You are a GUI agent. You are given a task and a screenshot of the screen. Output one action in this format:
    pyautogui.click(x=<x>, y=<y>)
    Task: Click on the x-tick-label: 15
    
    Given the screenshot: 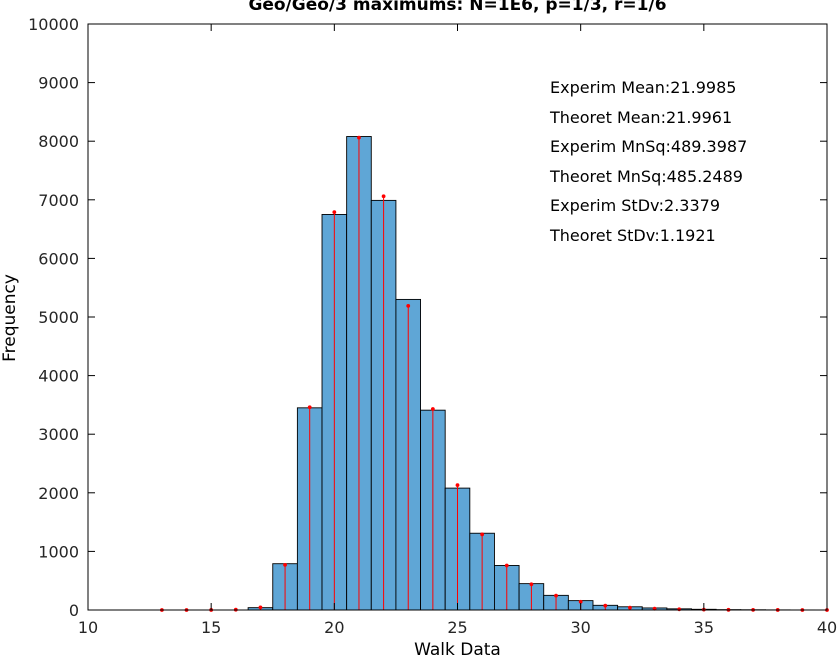 What is the action you would take?
    pyautogui.click(x=211, y=627)
    